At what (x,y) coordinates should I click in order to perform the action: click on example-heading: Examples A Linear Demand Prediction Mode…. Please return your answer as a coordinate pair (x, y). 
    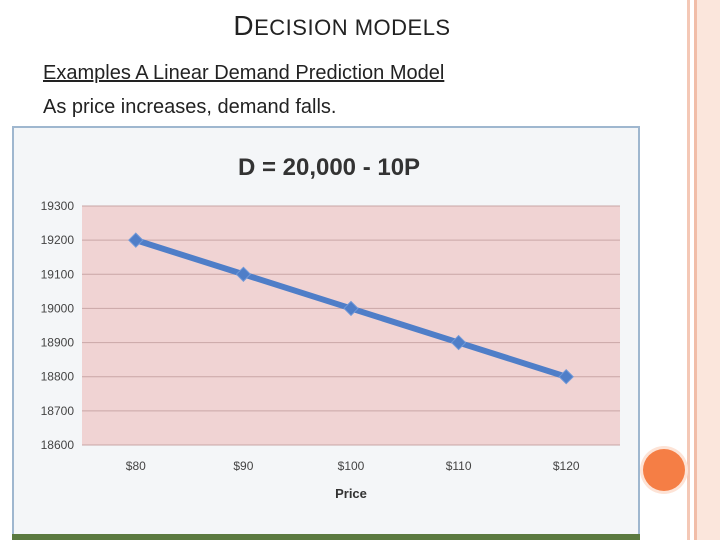
    Looking at the image, I should click on (244, 73).